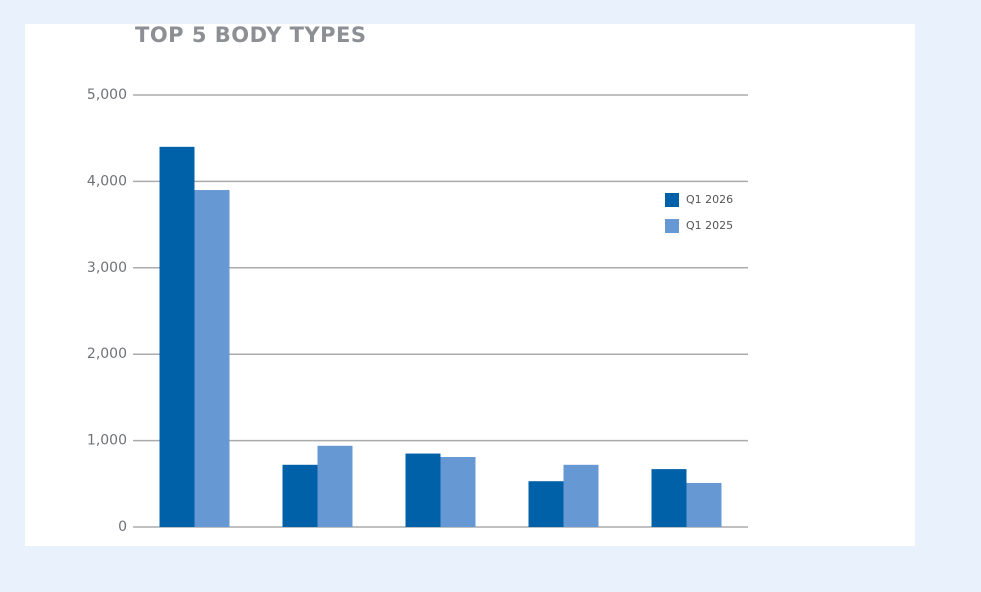  I want to click on y-tick-label: 2,000, so click(107, 354).